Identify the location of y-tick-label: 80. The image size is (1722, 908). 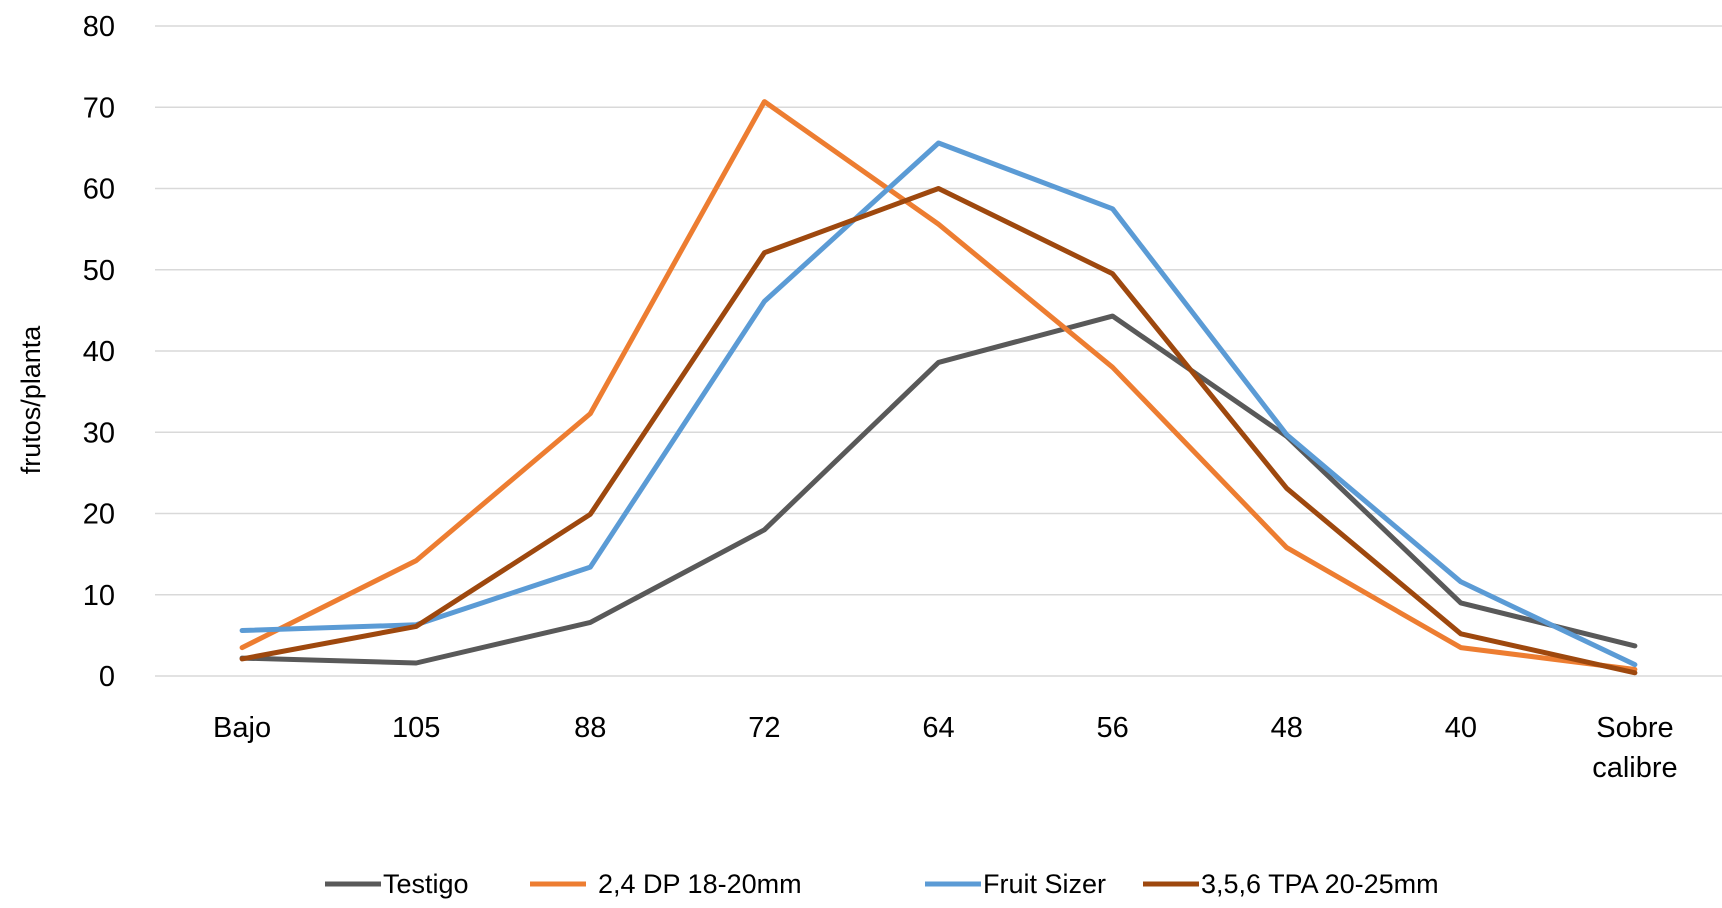
(99, 27).